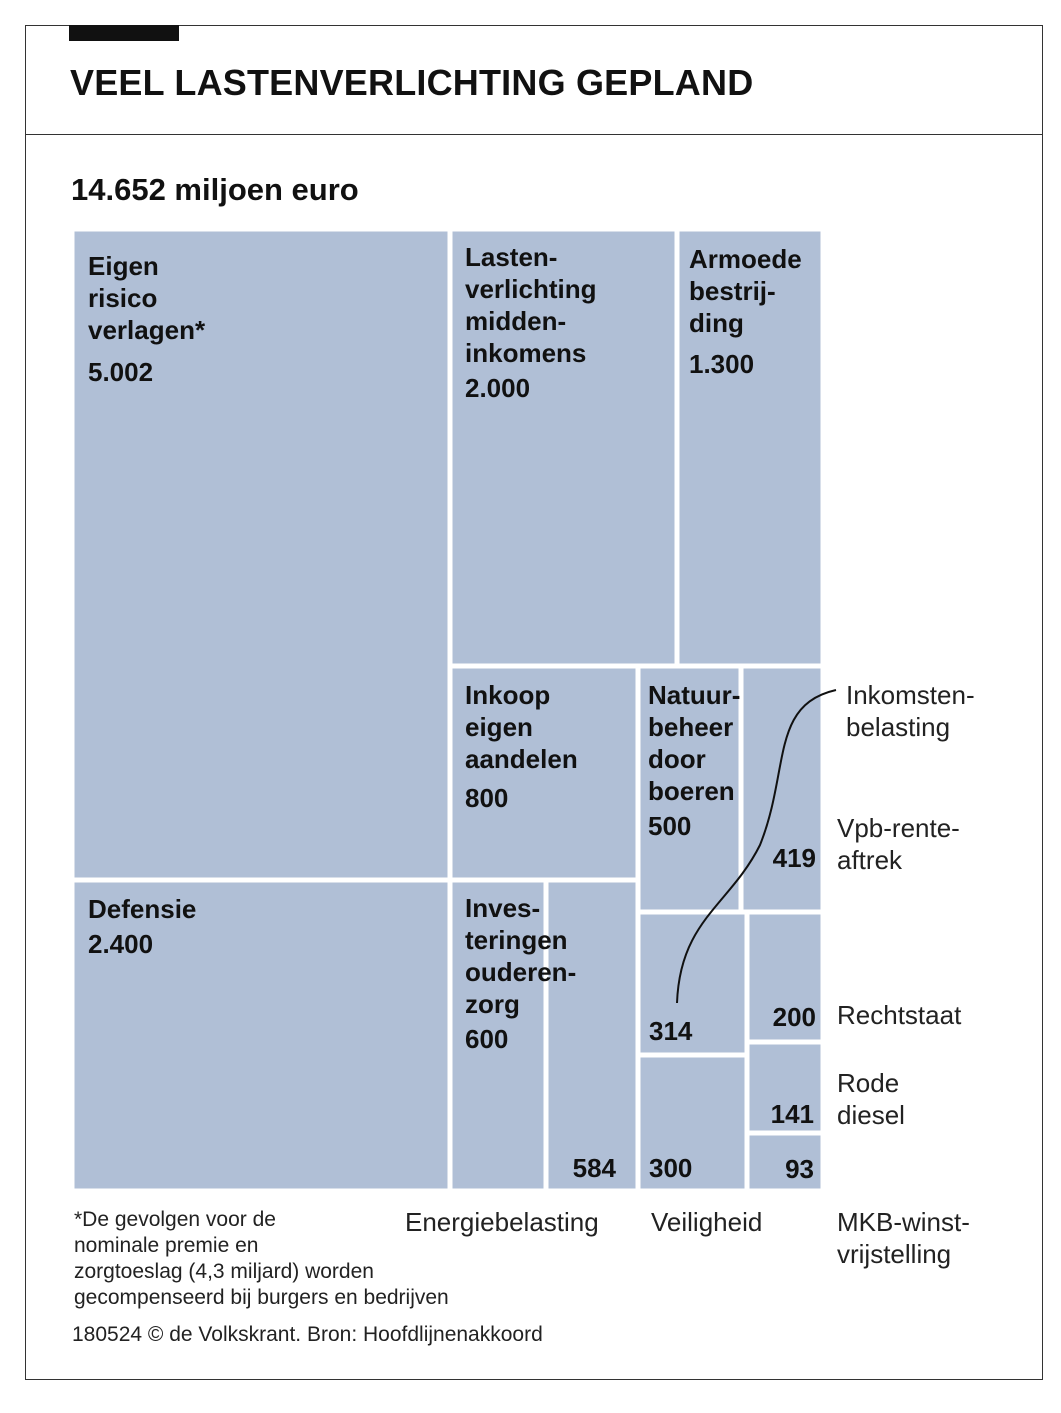  I want to click on footnote-line: gecompenseerd bij burgers en bedrijven, so click(261, 1297).